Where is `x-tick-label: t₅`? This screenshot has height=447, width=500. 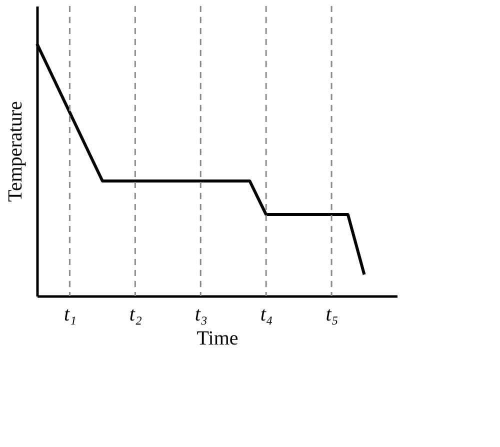 x-tick-label: t₅ is located at coordinates (332, 315).